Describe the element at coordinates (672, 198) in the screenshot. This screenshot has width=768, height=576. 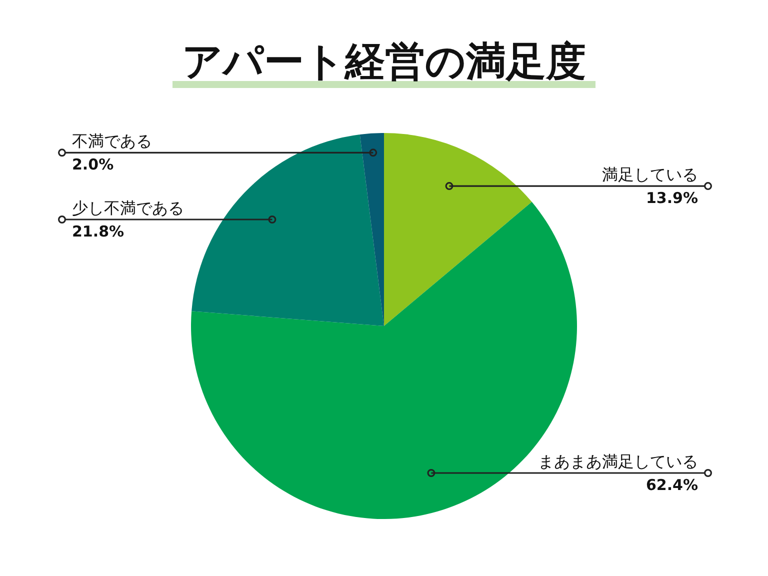
I see `data-label: 13.9%` at that location.